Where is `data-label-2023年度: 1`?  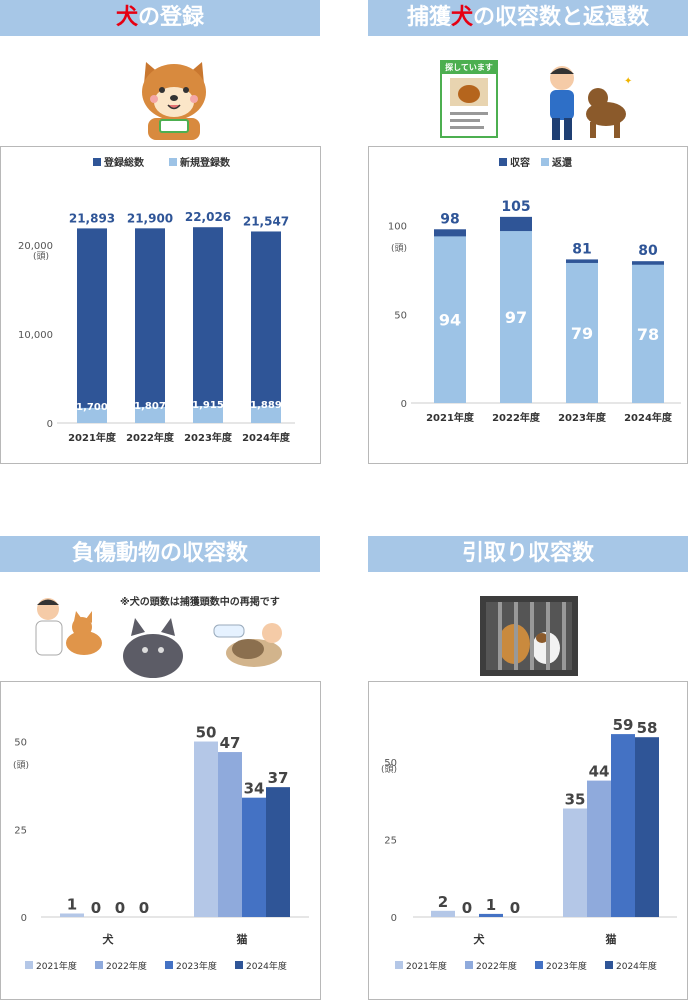
data-label-2023年度: 1 is located at coordinates (491, 905).